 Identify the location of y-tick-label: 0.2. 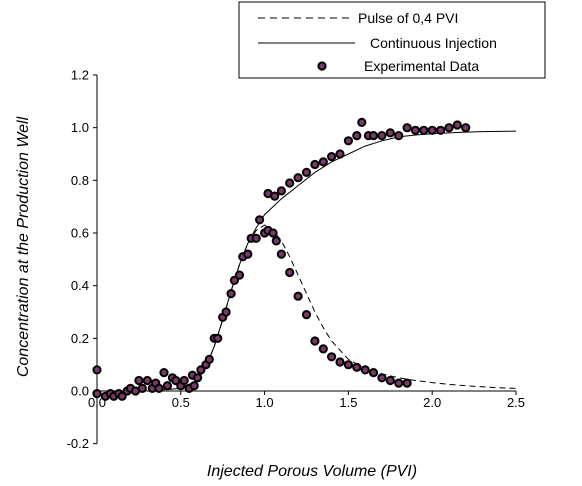
(80, 338).